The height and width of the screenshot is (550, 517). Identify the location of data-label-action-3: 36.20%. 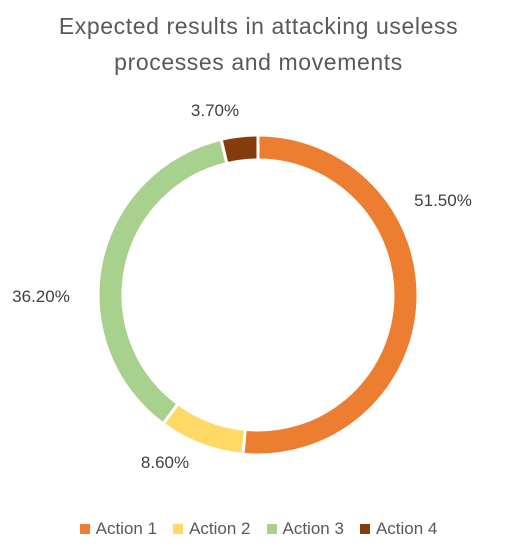
(41, 296).